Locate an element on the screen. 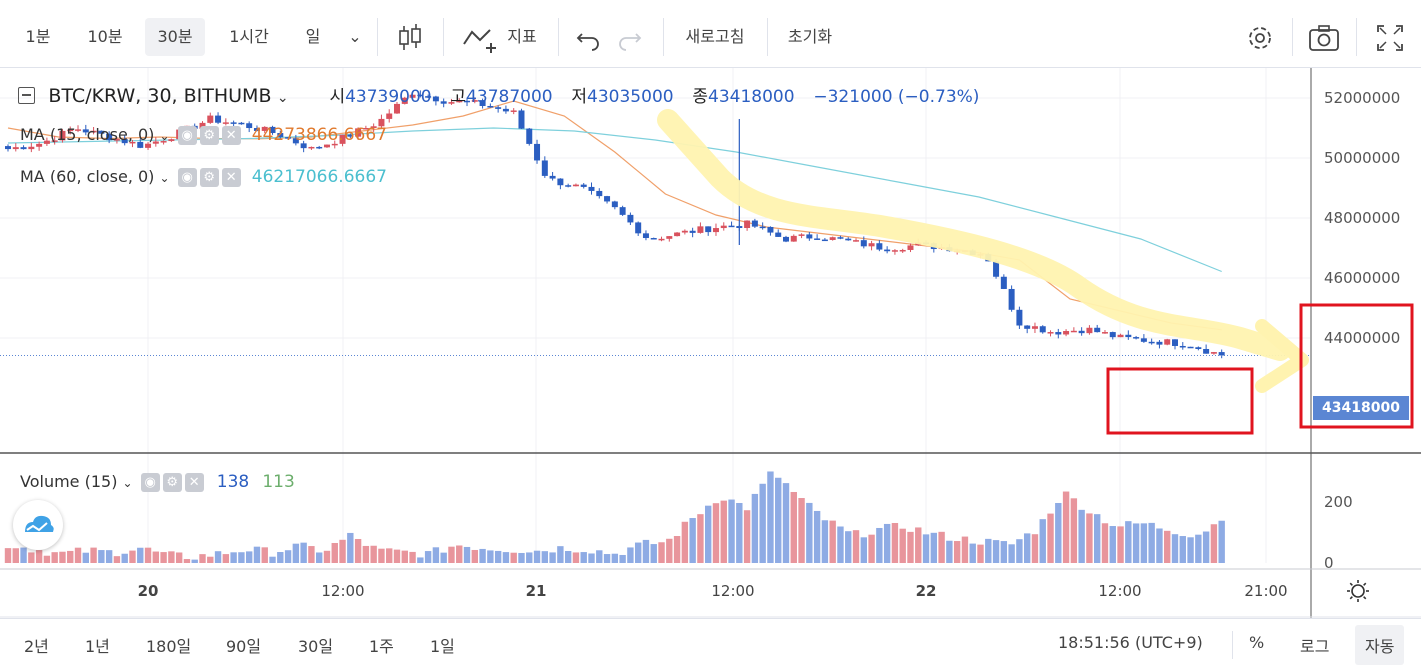 The height and width of the screenshot is (672, 1421). highlight-box-candles is located at coordinates (1180, 401).